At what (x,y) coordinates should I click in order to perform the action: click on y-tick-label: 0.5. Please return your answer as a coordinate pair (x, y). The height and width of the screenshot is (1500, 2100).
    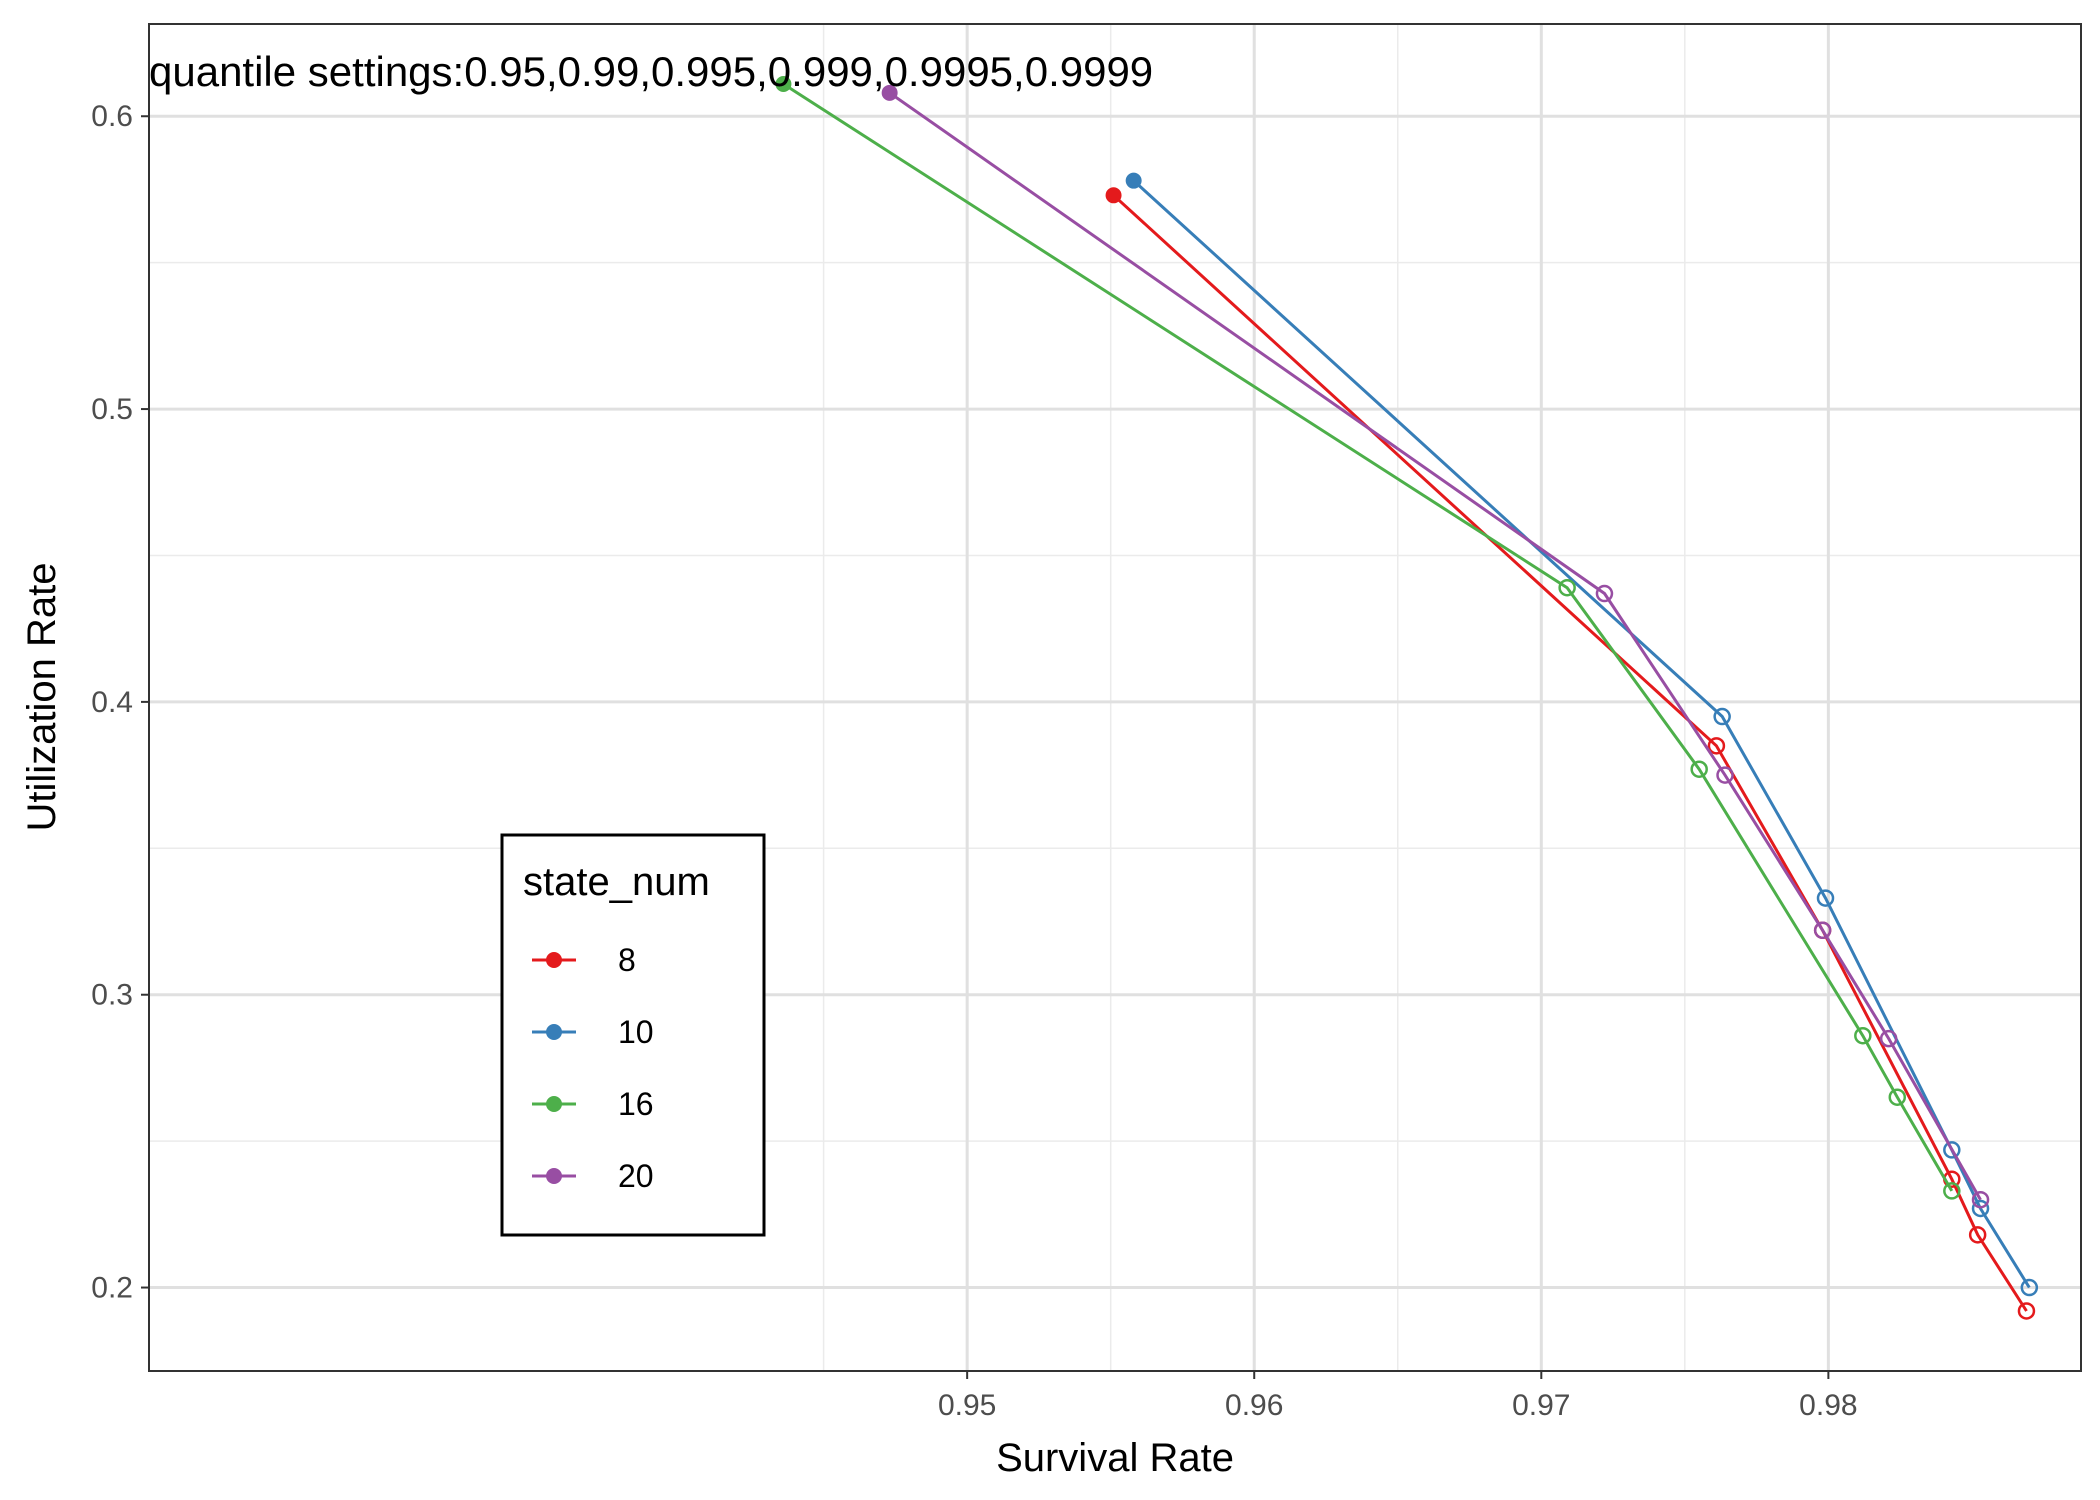
    Looking at the image, I should click on (112, 409).